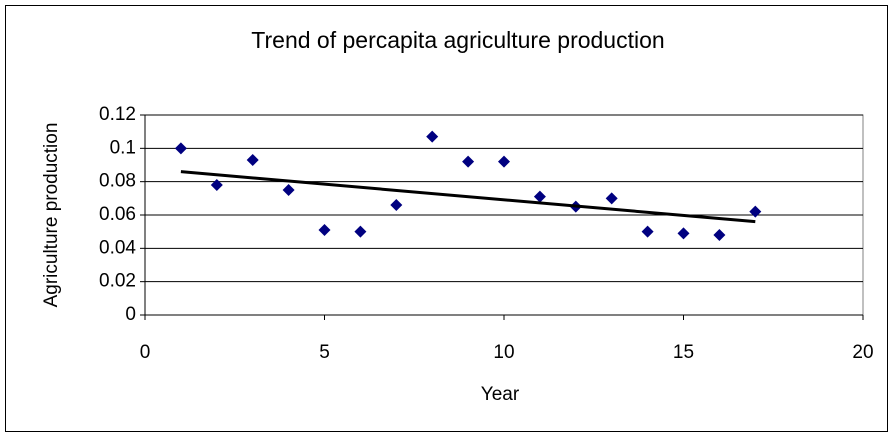  What do you see at coordinates (468, 197) in the screenshot?
I see `trend-line` at bounding box center [468, 197].